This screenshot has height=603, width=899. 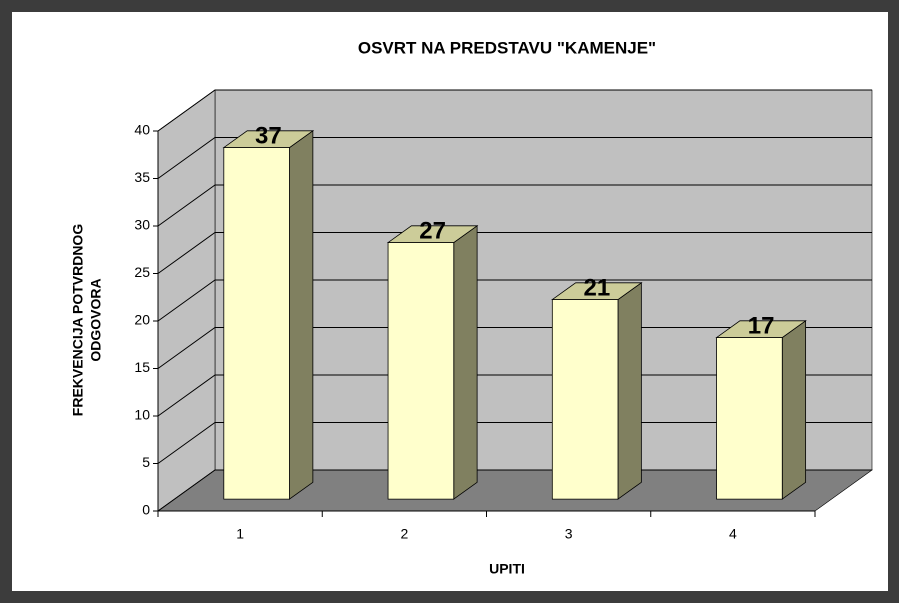 What do you see at coordinates (507, 47) in the screenshot?
I see `chart-title: OSVRT NA PREDSTAVU "KAMENJE"` at bounding box center [507, 47].